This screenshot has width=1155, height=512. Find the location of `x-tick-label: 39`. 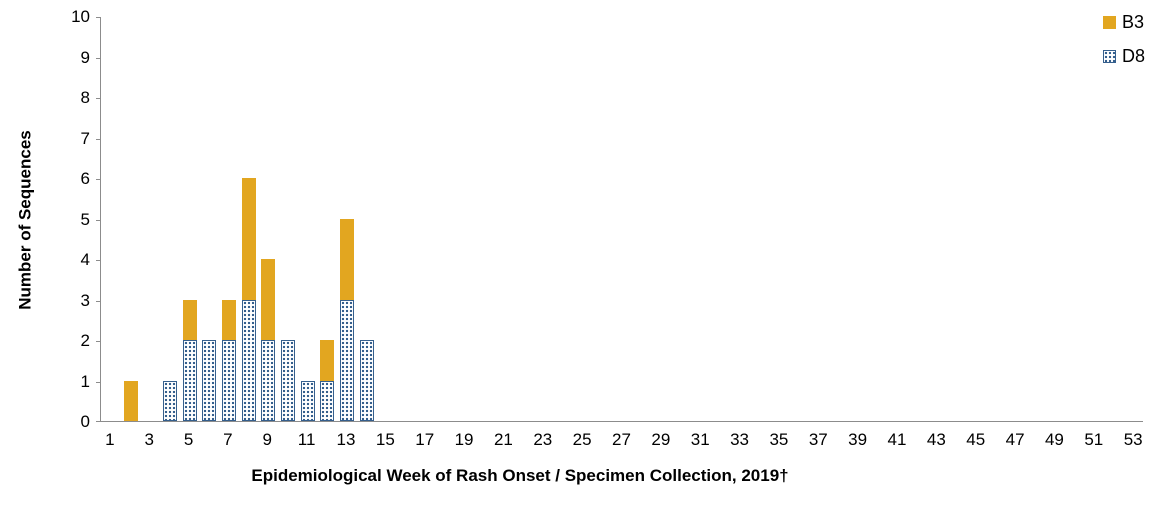

x-tick-label: 39 is located at coordinates (858, 439).